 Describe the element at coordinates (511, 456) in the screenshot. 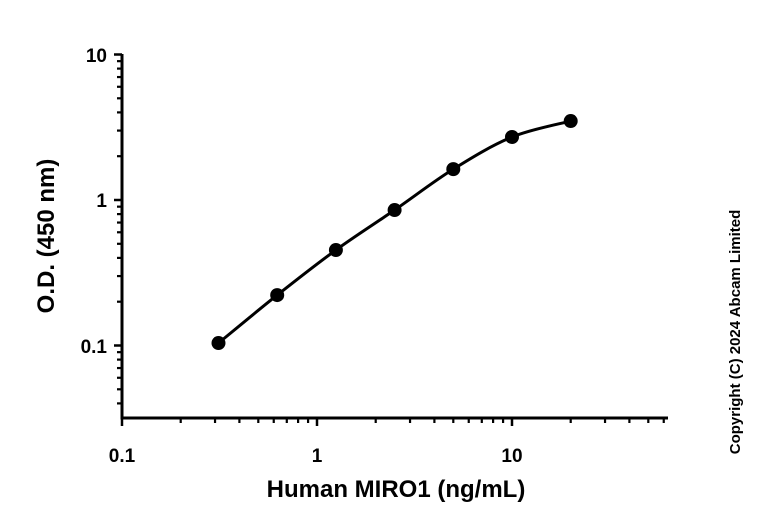

I see `x-tick-label: 10` at that location.